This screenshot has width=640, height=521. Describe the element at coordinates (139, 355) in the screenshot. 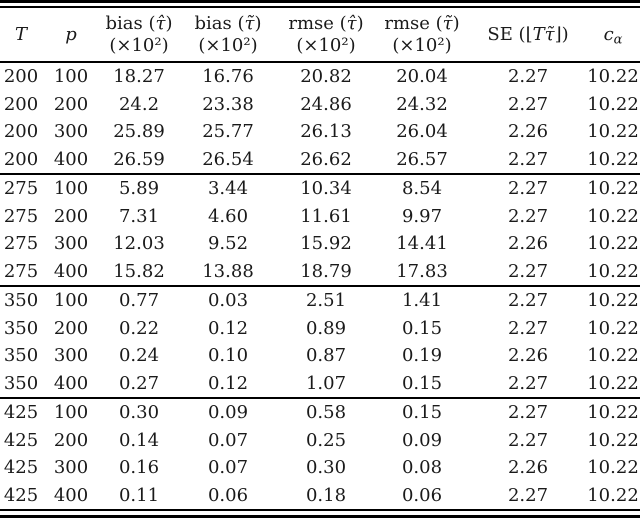

I see `table-cell: 0.24` at that location.